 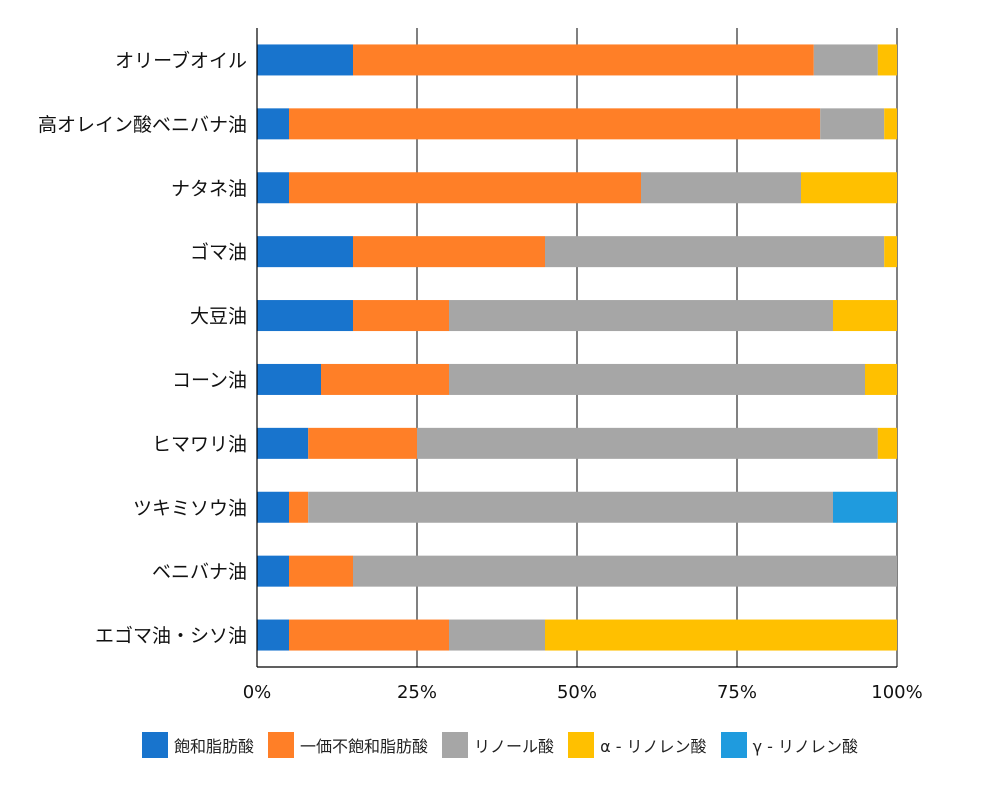 What do you see at coordinates (181, 60) in the screenshot?
I see `category-label: オリーブオイル` at bounding box center [181, 60].